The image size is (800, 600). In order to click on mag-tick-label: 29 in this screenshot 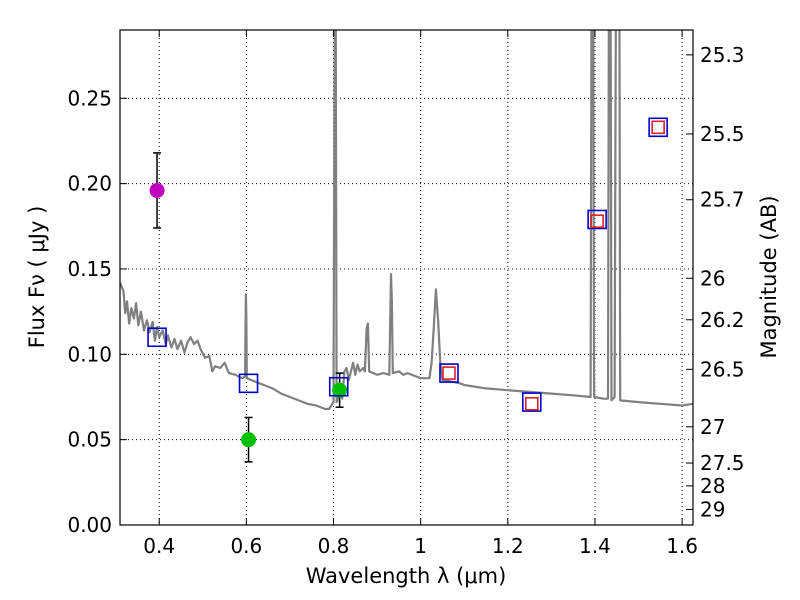, I will do `click(712, 509)`.